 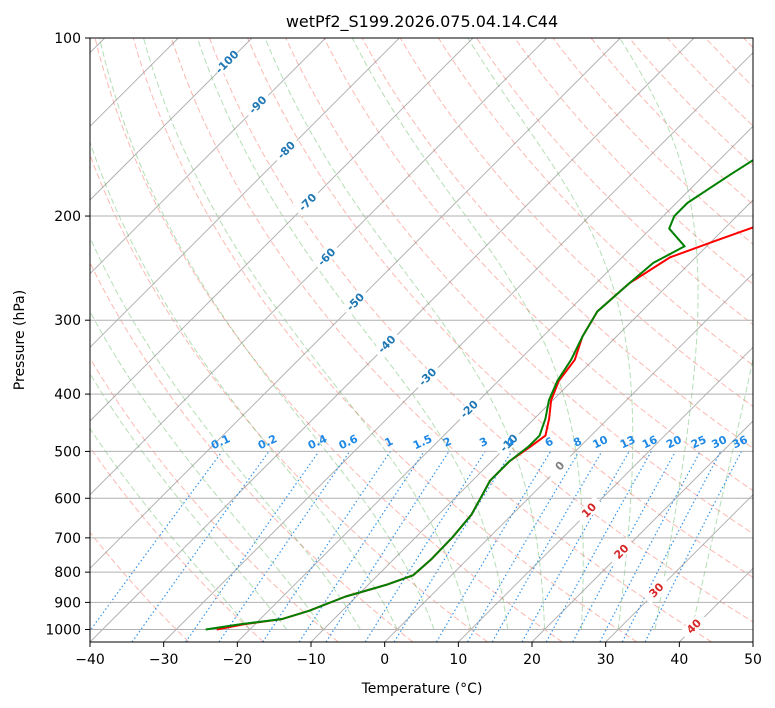 I want to click on mixing-ratio-label: 30, so click(x=720, y=442).